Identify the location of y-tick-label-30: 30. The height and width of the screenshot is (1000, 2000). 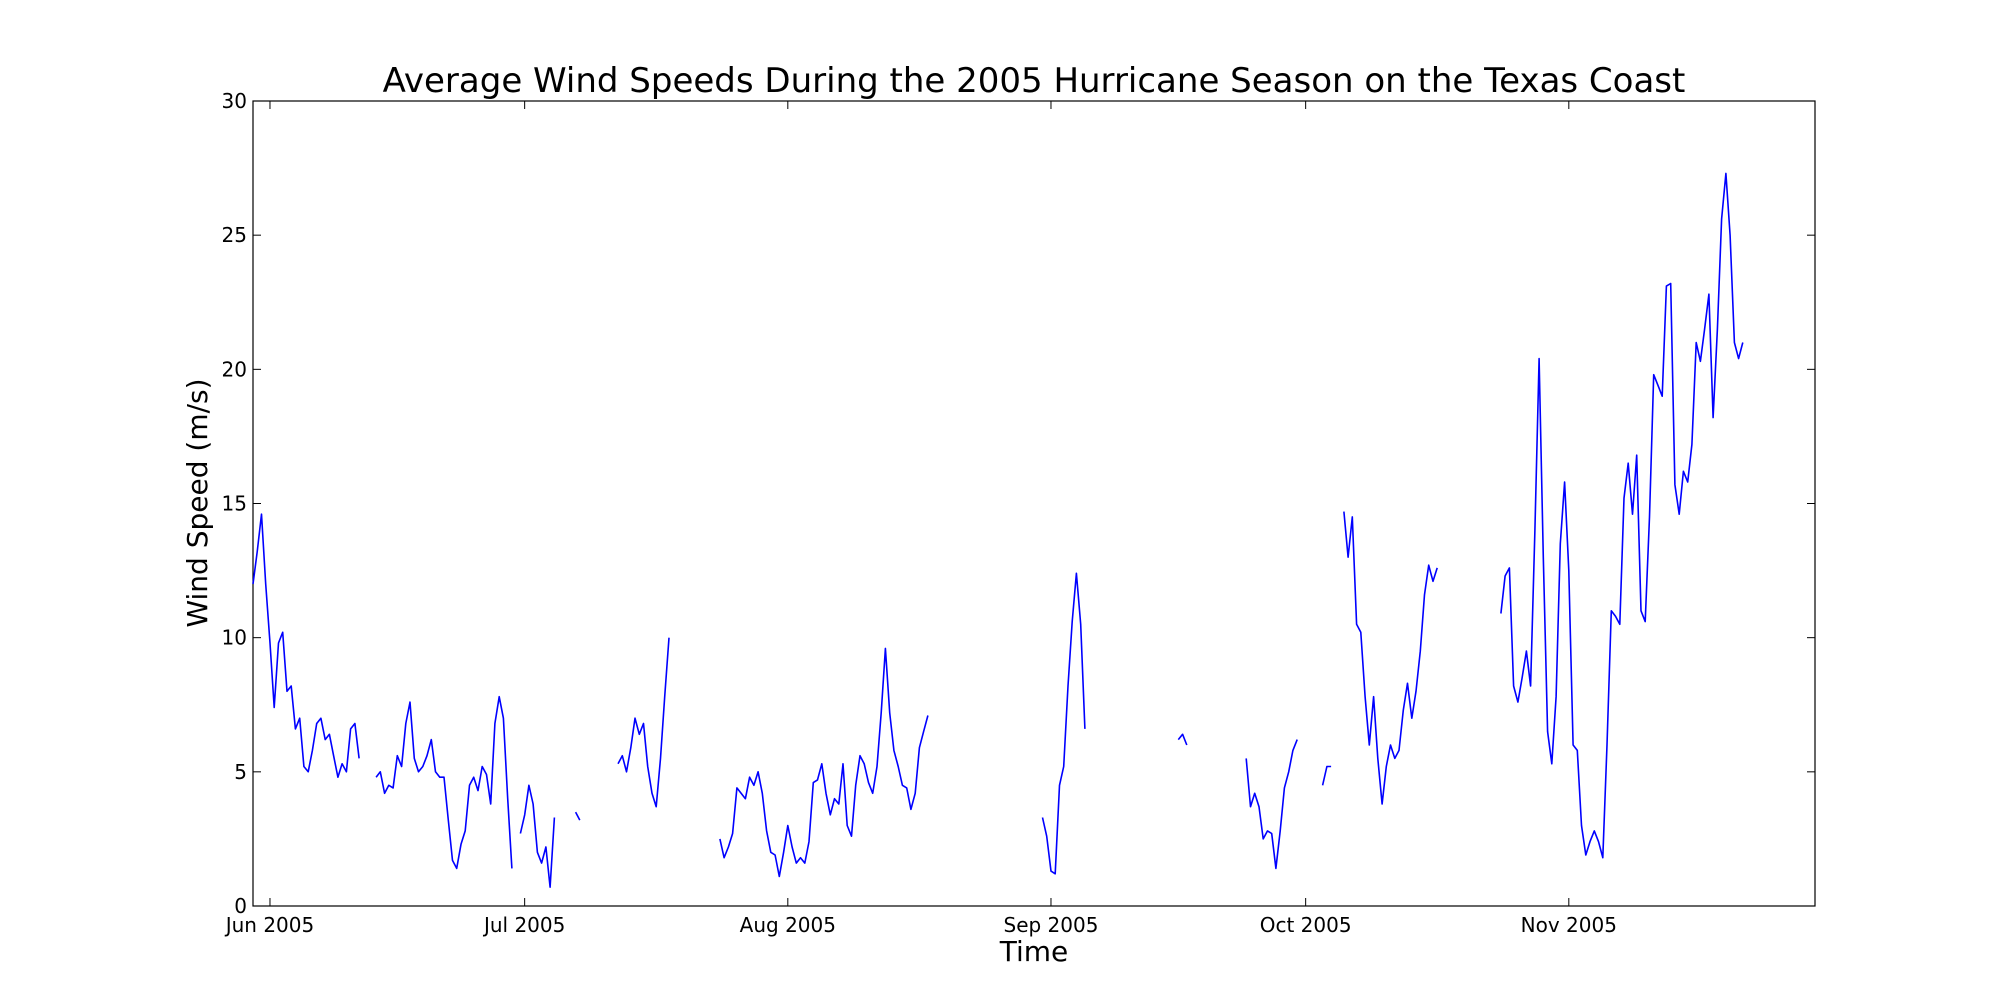
(234, 101).